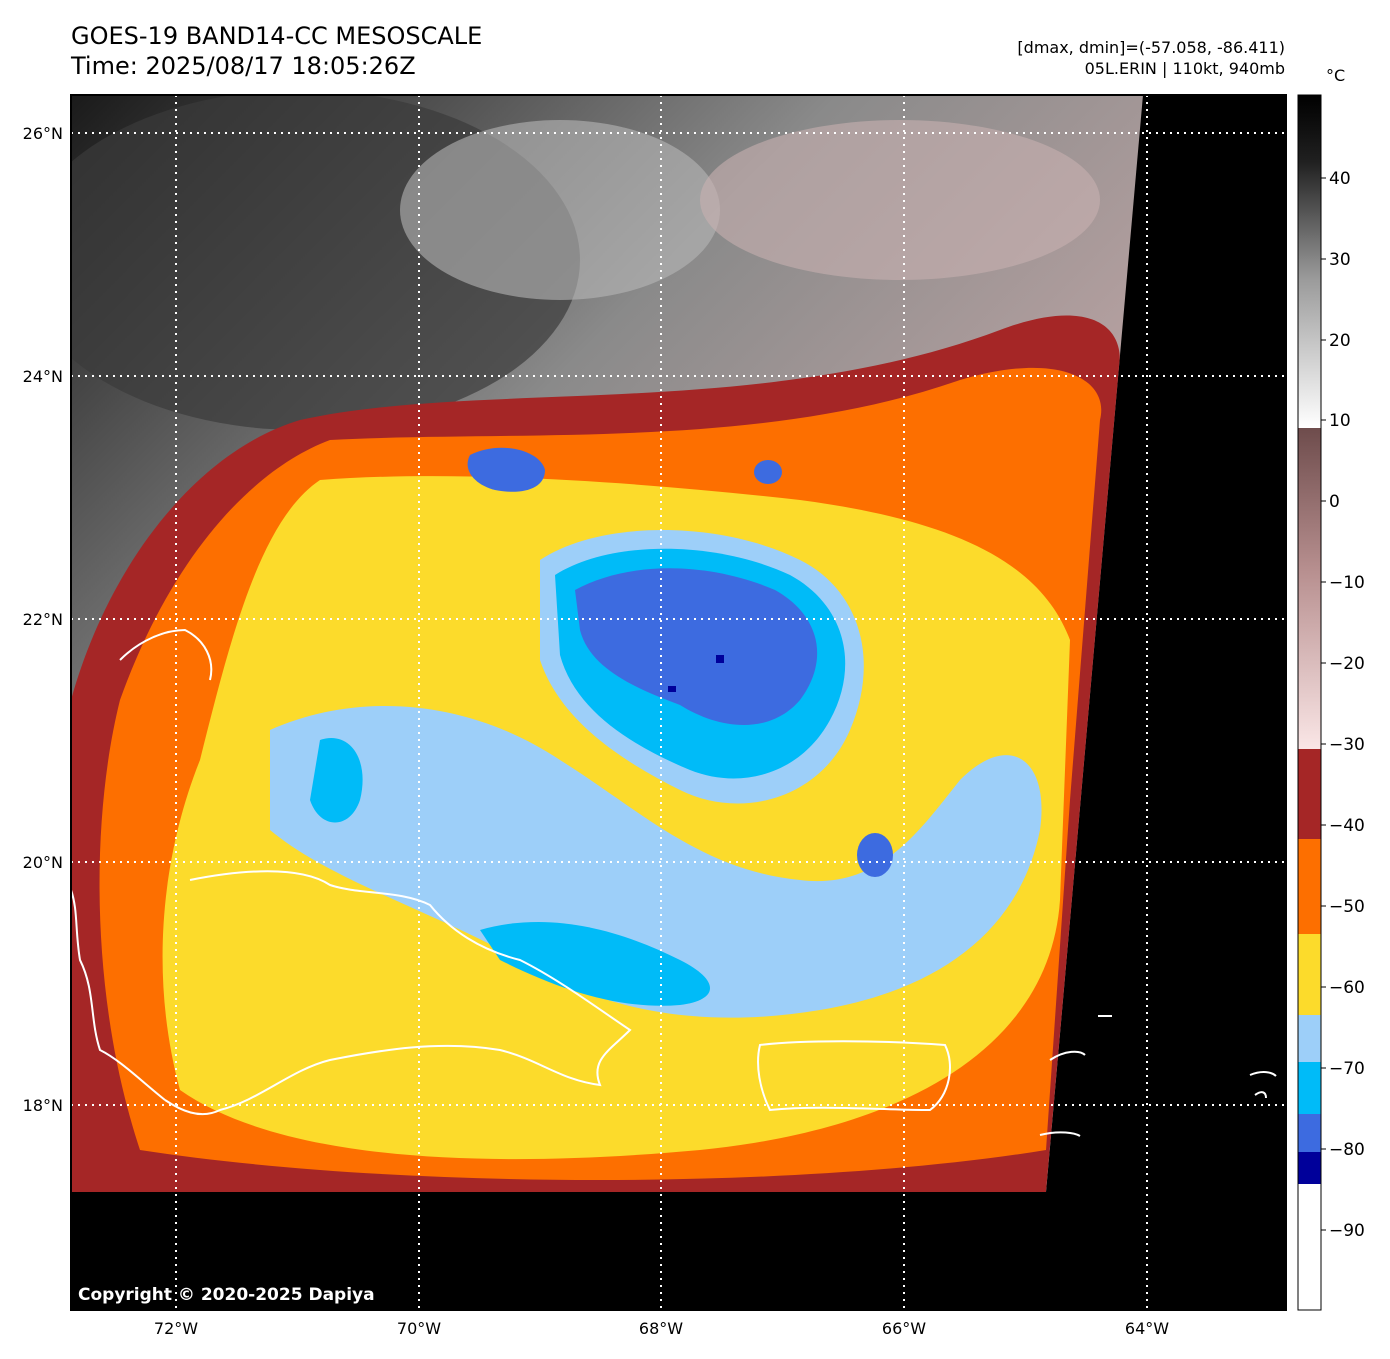 The image size is (1390, 1359). I want to click on colorbar-gray-segment, so click(1309, 261).